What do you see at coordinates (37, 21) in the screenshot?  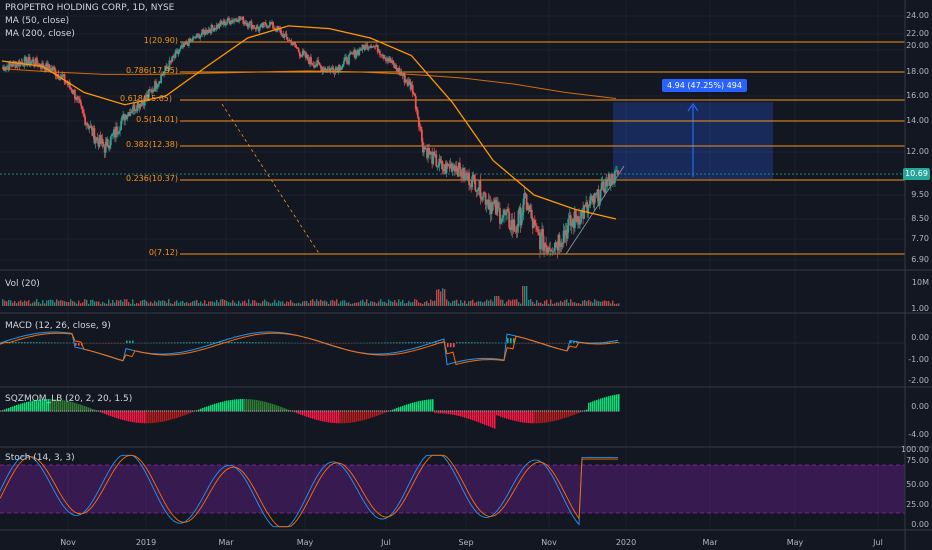 I see `ma50-legend: MA (50, close)` at bounding box center [37, 21].